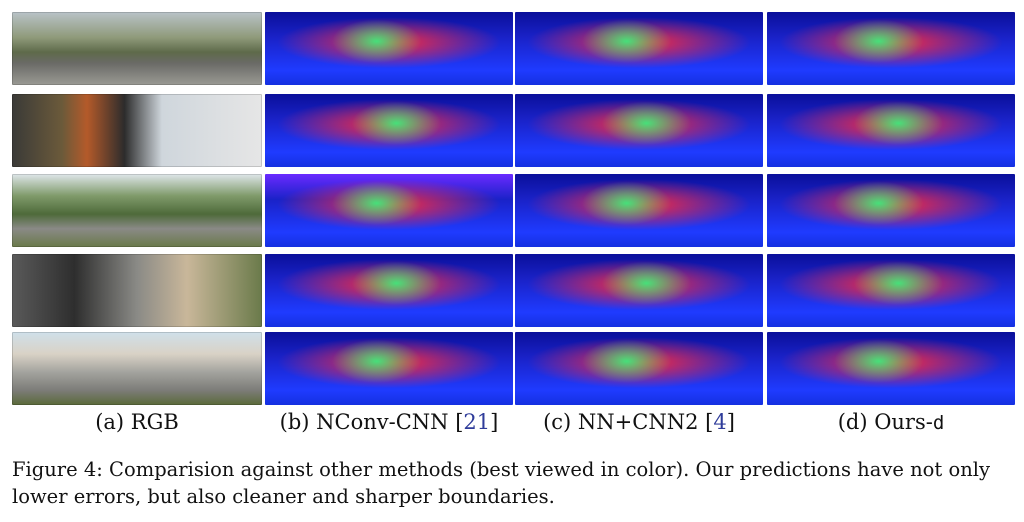 Image resolution: width=1024 pixels, height=522 pixels. Describe the element at coordinates (477, 422) in the screenshot. I see `citation-link: 21` at that location.